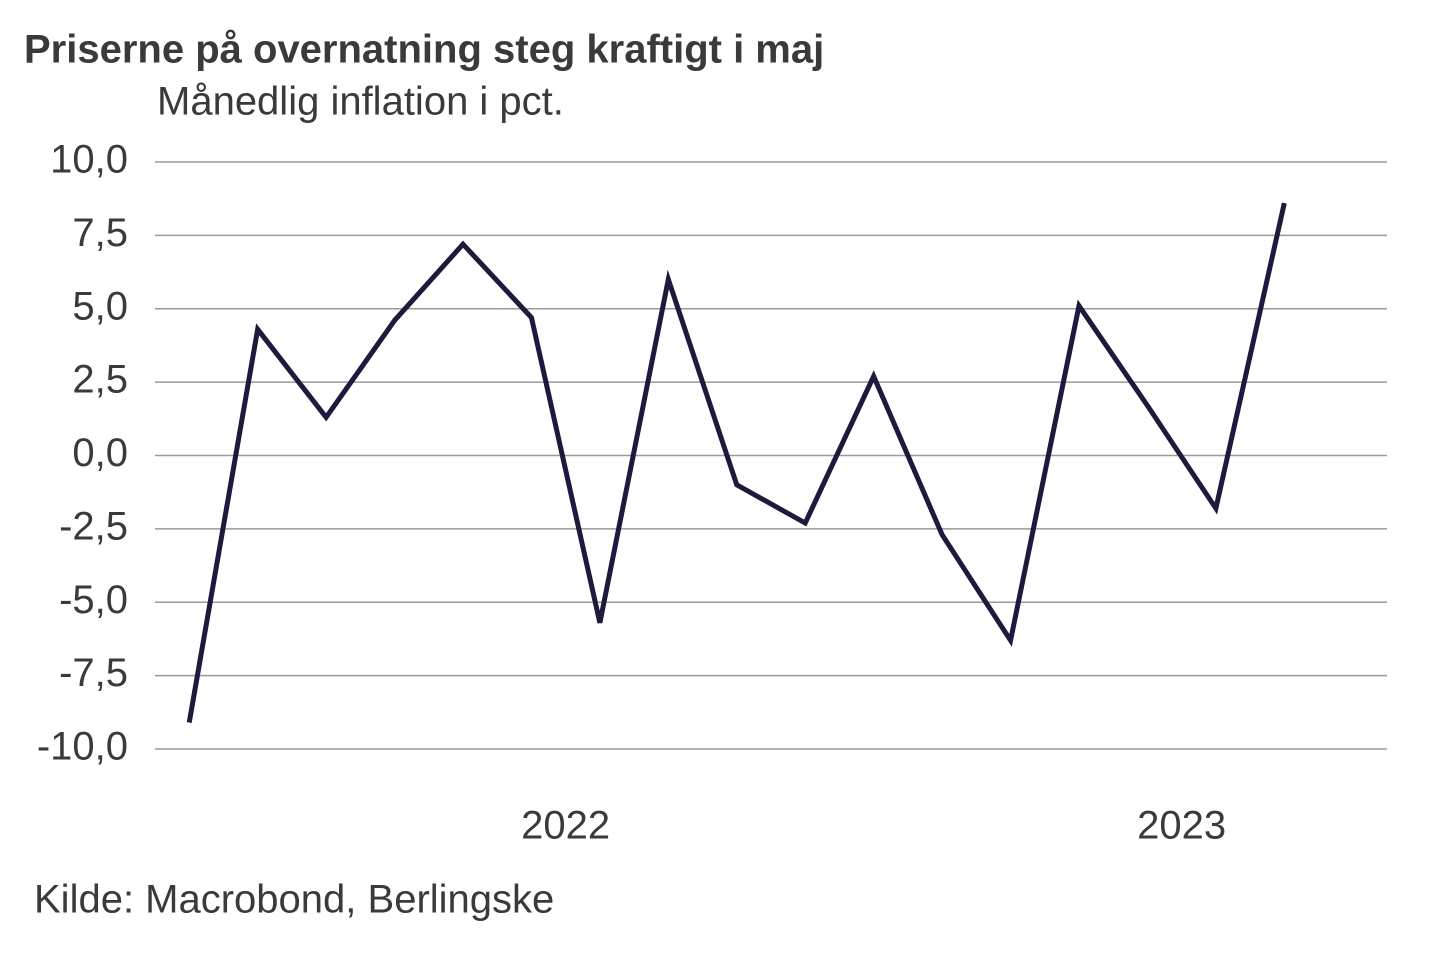 Image resolution: width=1440 pixels, height=960 pixels. Describe the element at coordinates (100, 380) in the screenshot. I see `y-tick-label: 2,5` at that location.